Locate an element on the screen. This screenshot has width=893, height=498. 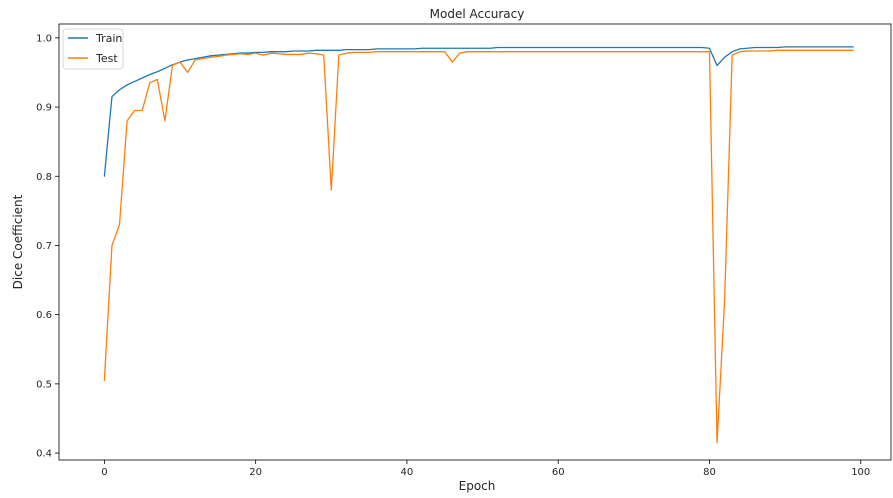
y-axis-title: Dice Coefficient is located at coordinates (18, 241).